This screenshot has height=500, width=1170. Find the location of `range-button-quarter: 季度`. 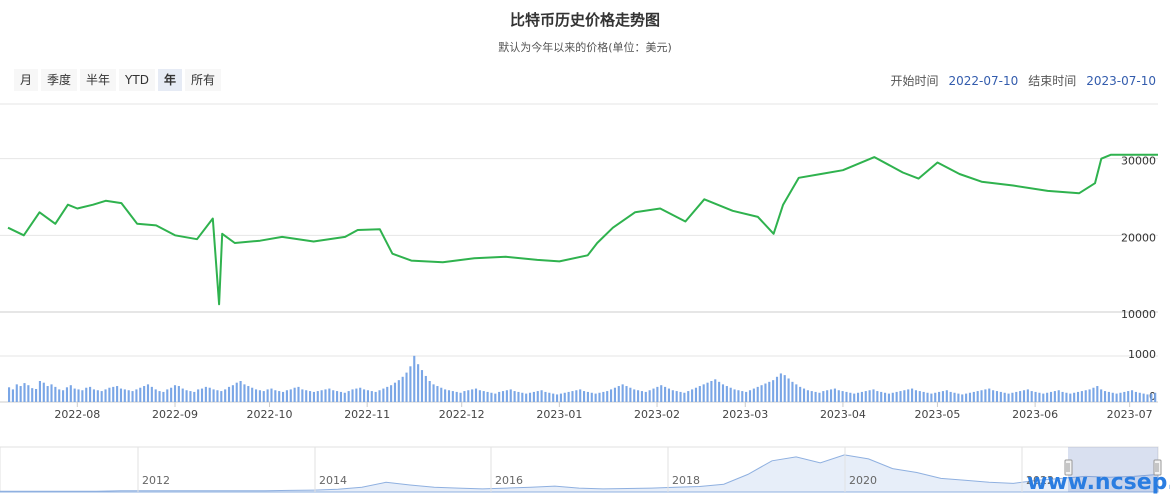

range-button-quarter: 季度 is located at coordinates (59, 80).